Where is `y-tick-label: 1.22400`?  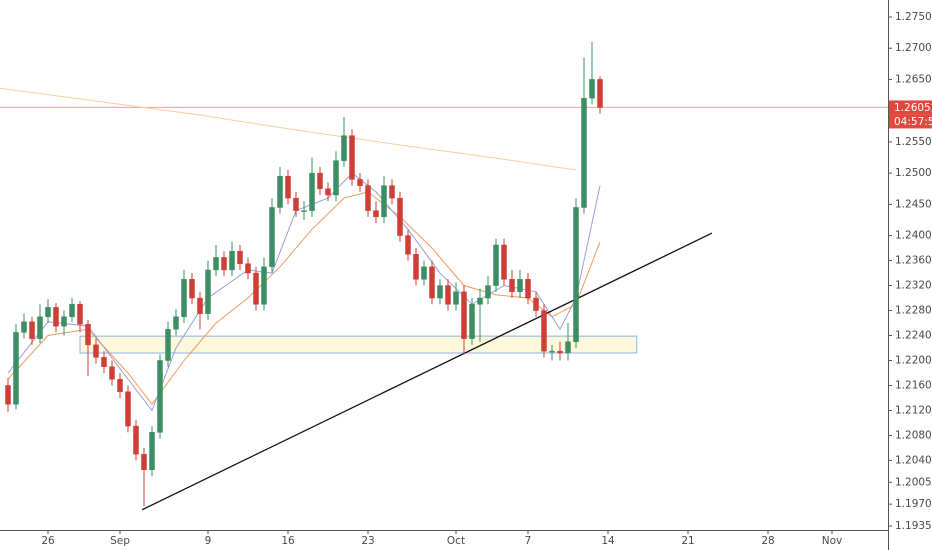
y-tick-label: 1.22400 is located at coordinates (913, 336).